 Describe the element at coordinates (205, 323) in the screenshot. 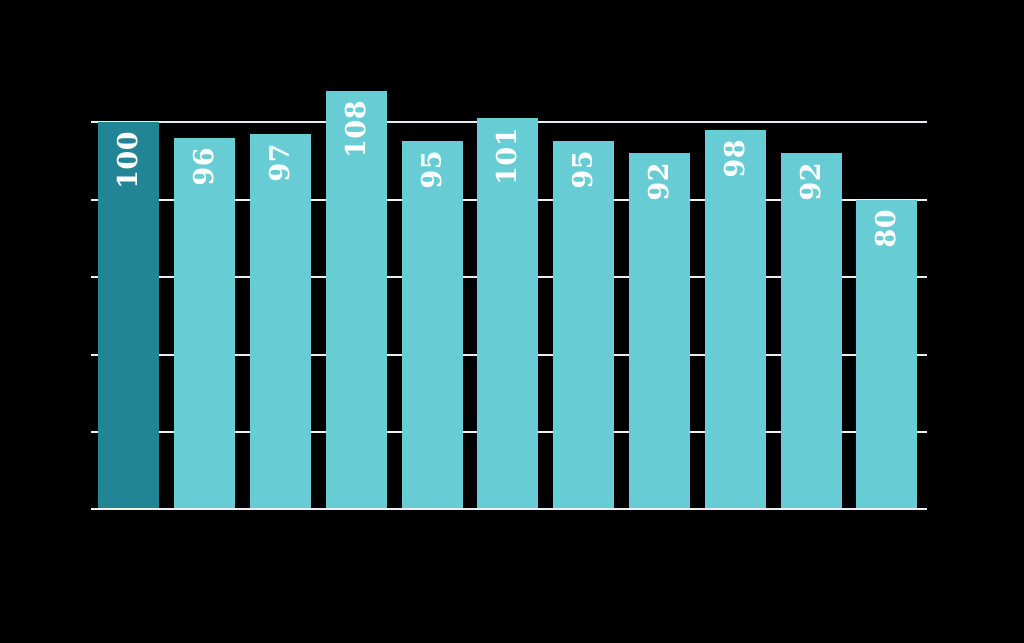

I see `bar: 96` at that location.